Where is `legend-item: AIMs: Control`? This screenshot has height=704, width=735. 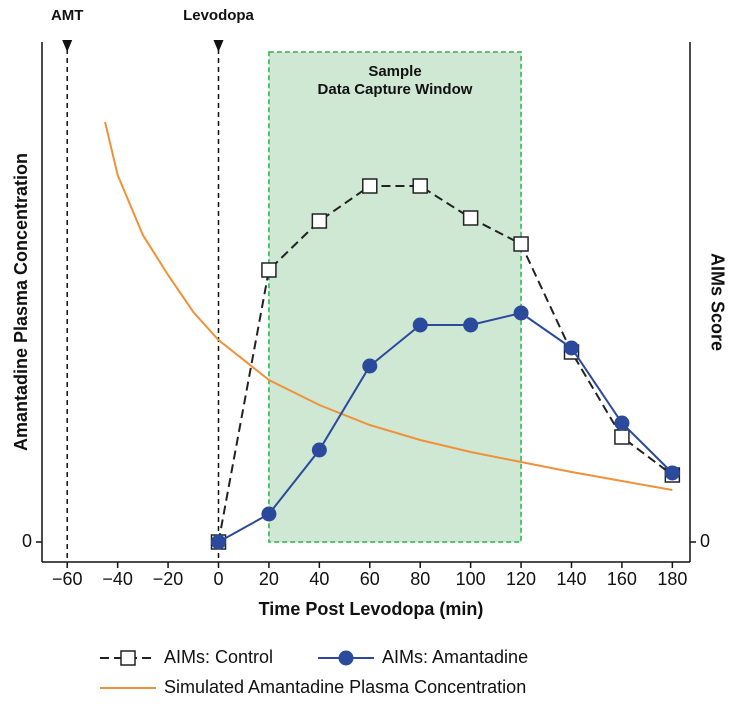
legend-item: AIMs: Control is located at coordinates (186, 657).